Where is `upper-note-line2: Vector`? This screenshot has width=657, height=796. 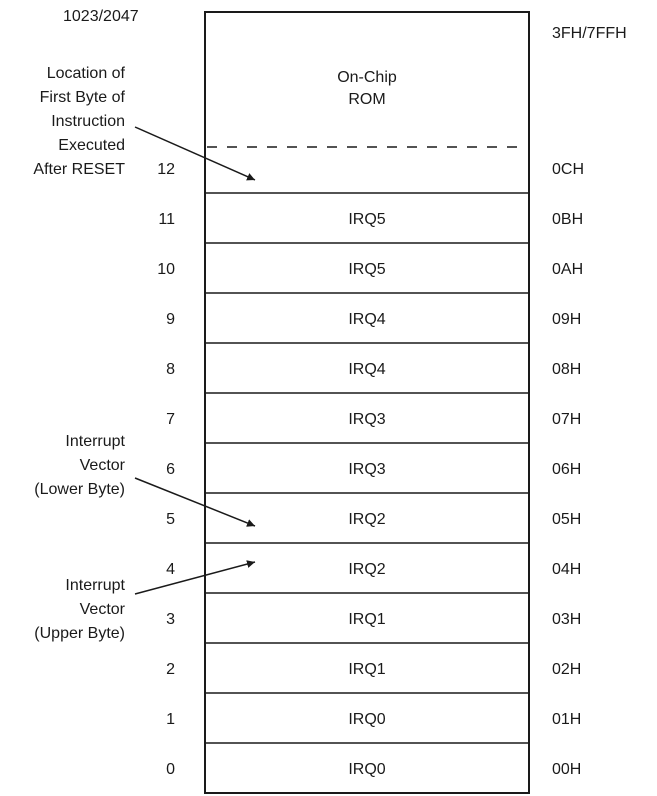 upper-note-line2: Vector is located at coordinates (103, 609).